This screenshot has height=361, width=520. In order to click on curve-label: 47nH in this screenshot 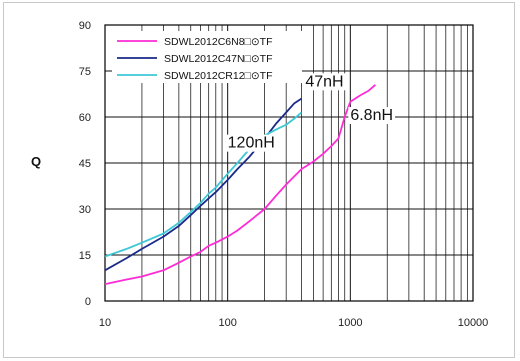, I will do `click(324, 81)`.